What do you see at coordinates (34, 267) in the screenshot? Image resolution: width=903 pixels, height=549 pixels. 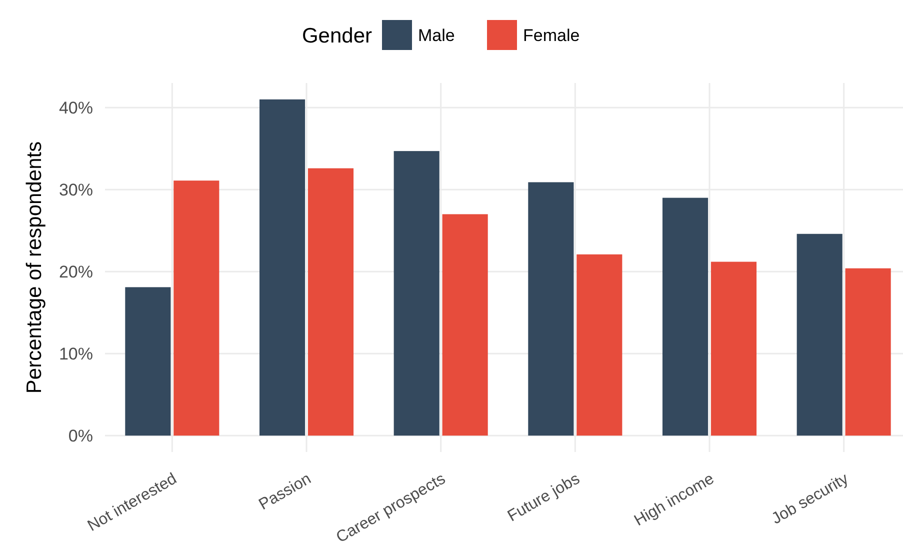 I see `y-axis-title: Percentage of respondents` at bounding box center [34, 267].